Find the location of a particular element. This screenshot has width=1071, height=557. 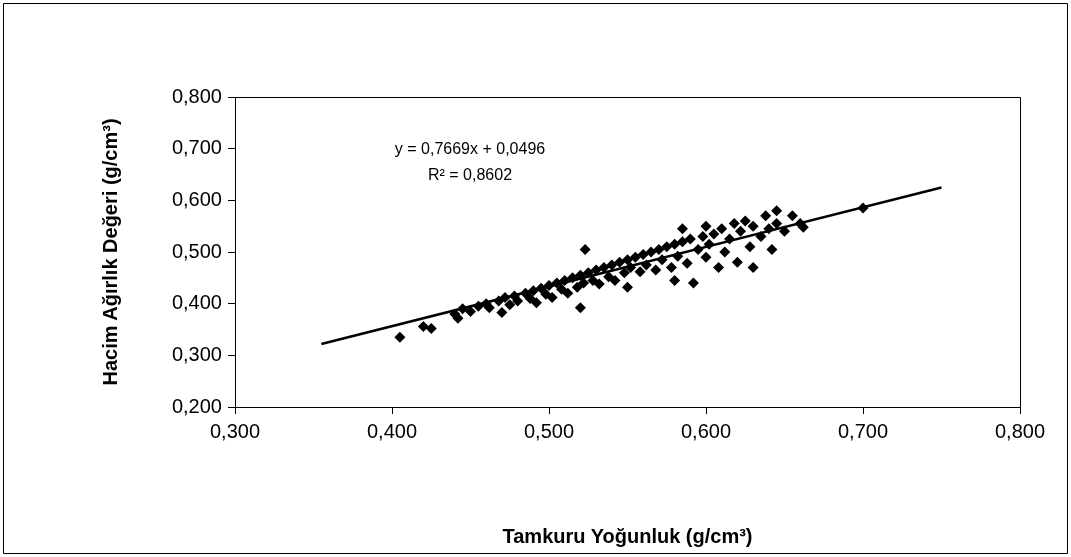

y-tick-label: 0,500 is located at coordinates (196, 250).